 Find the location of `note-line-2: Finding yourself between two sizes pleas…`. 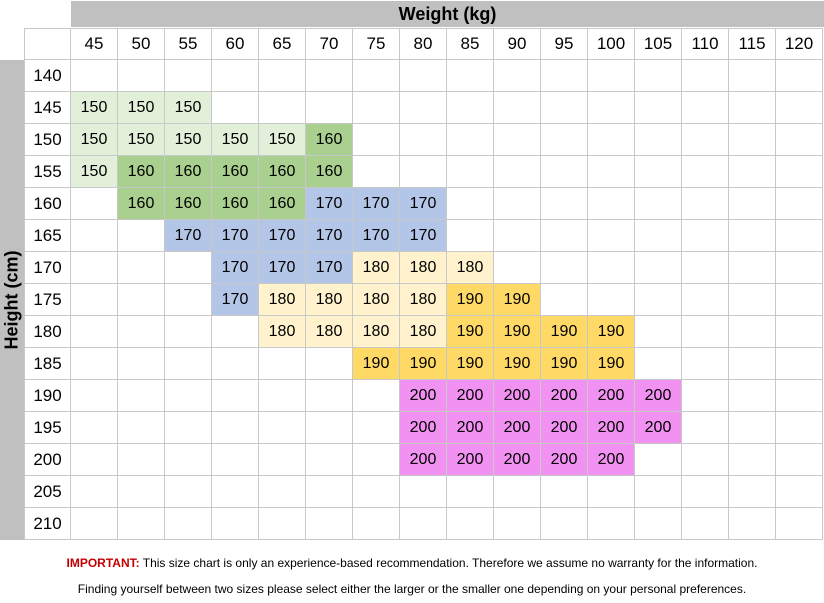

note-line-2: Finding yourself between two sizes pleas… is located at coordinates (412, 589).